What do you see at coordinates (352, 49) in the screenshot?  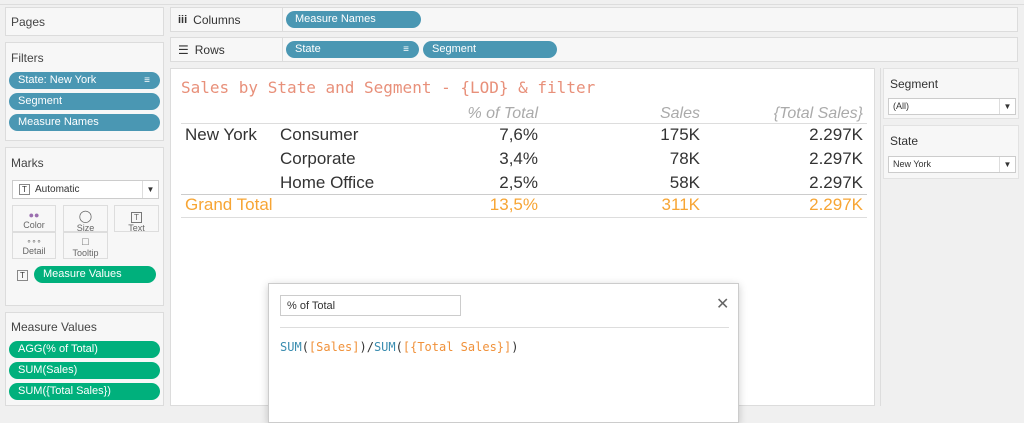 I see `rows-pill-state: State ≡` at bounding box center [352, 49].